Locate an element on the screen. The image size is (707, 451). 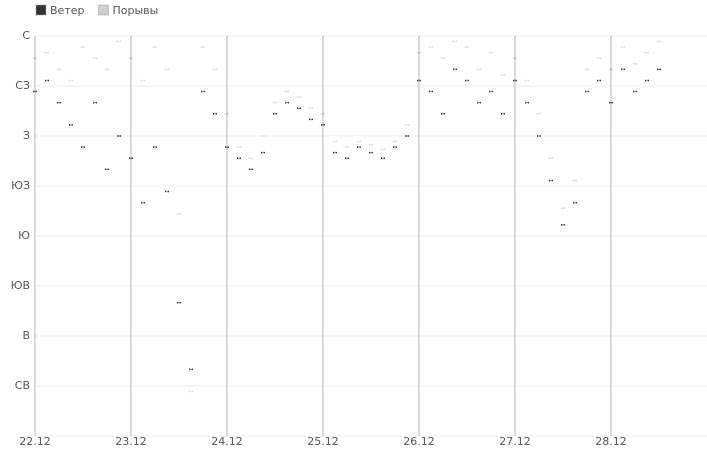
y-tick-label: СВ is located at coordinates (22, 385).